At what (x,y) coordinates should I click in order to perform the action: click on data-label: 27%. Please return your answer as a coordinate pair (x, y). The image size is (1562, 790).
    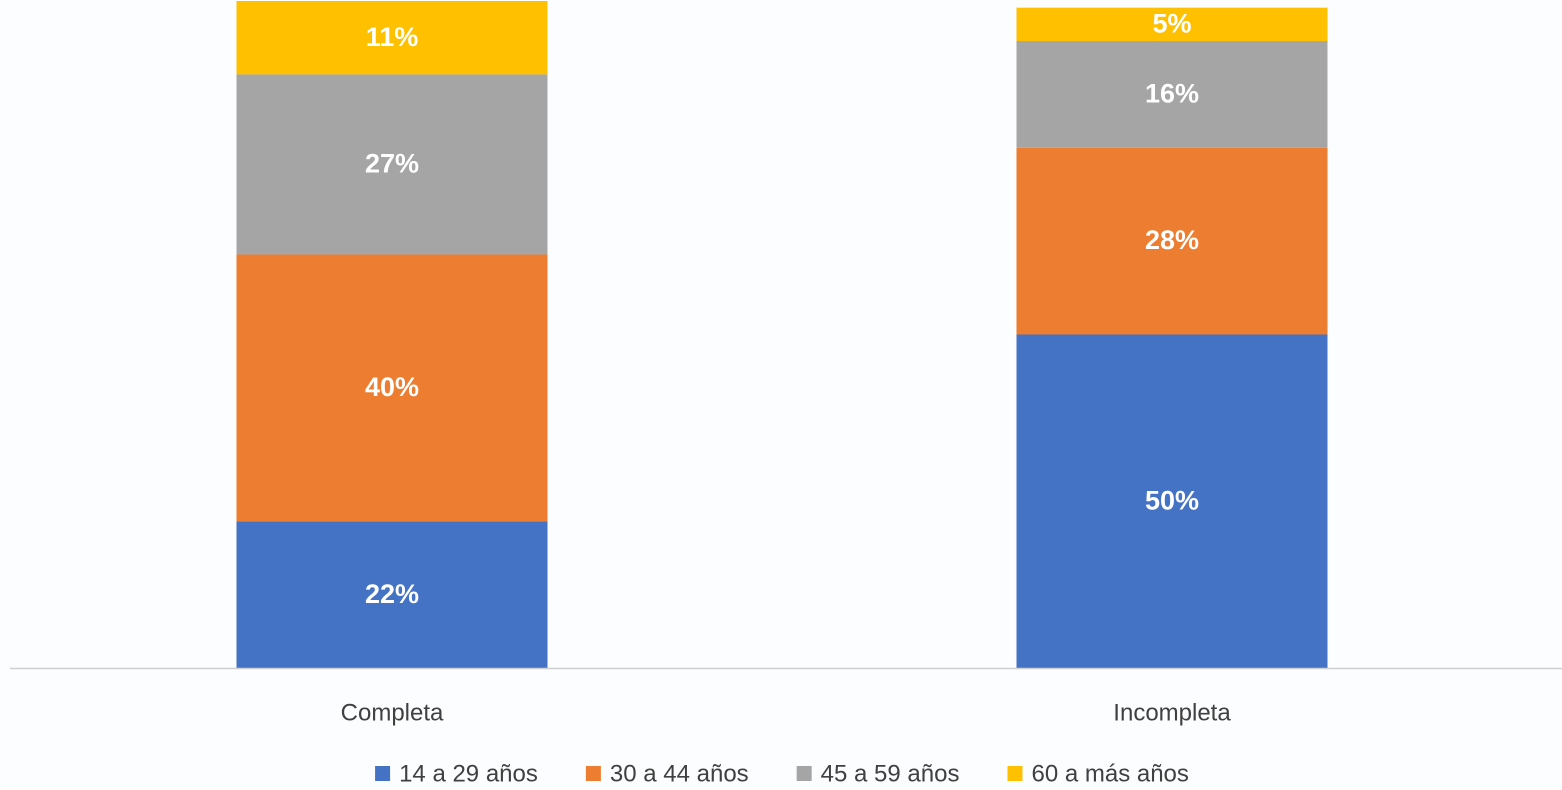
    Looking at the image, I should click on (392, 164).